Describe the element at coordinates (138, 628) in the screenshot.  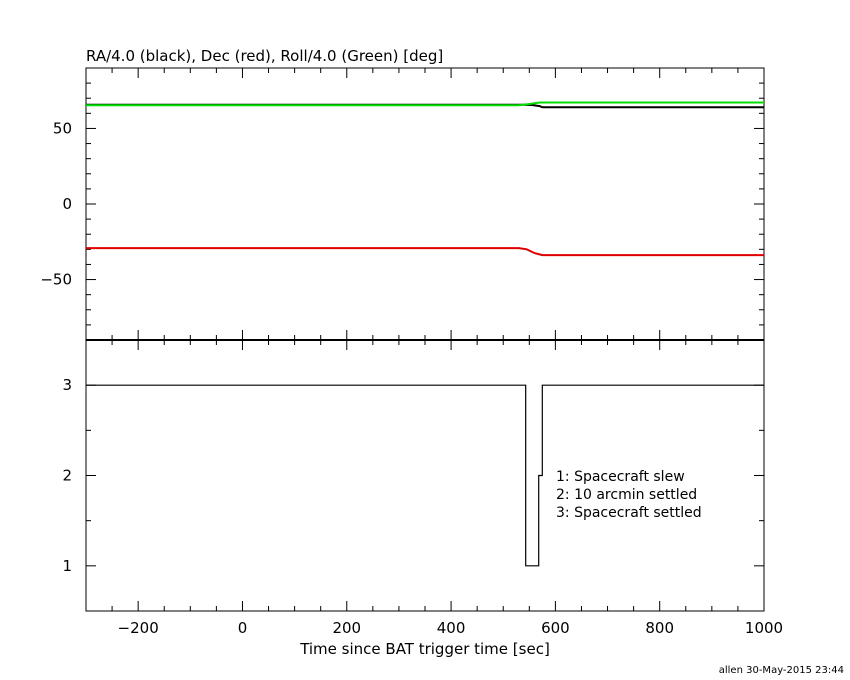
I see `x-tick-label: −200` at that location.